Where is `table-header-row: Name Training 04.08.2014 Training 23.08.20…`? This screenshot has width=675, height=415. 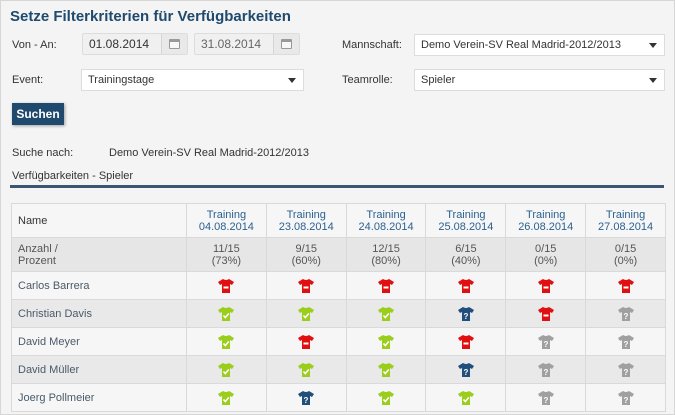
table-header-row: Name Training 04.08.2014 Training 23.08.20… is located at coordinates (338, 220).